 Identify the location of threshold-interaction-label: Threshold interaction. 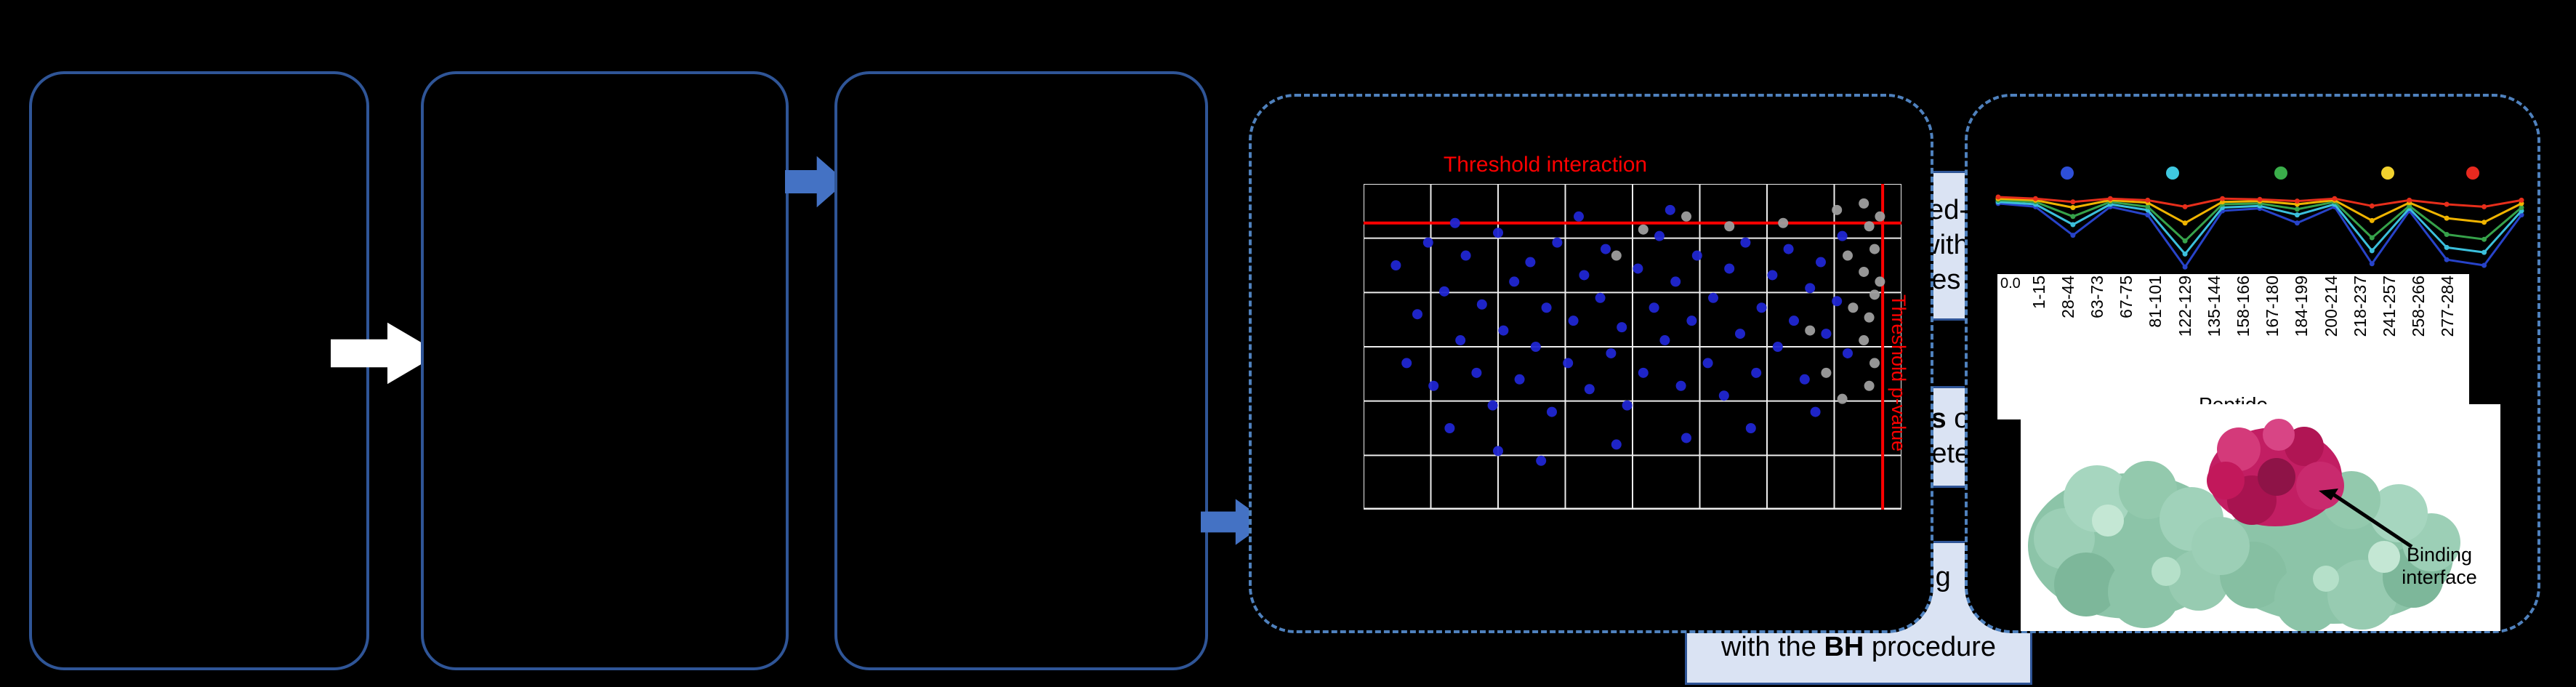
(1545, 165).